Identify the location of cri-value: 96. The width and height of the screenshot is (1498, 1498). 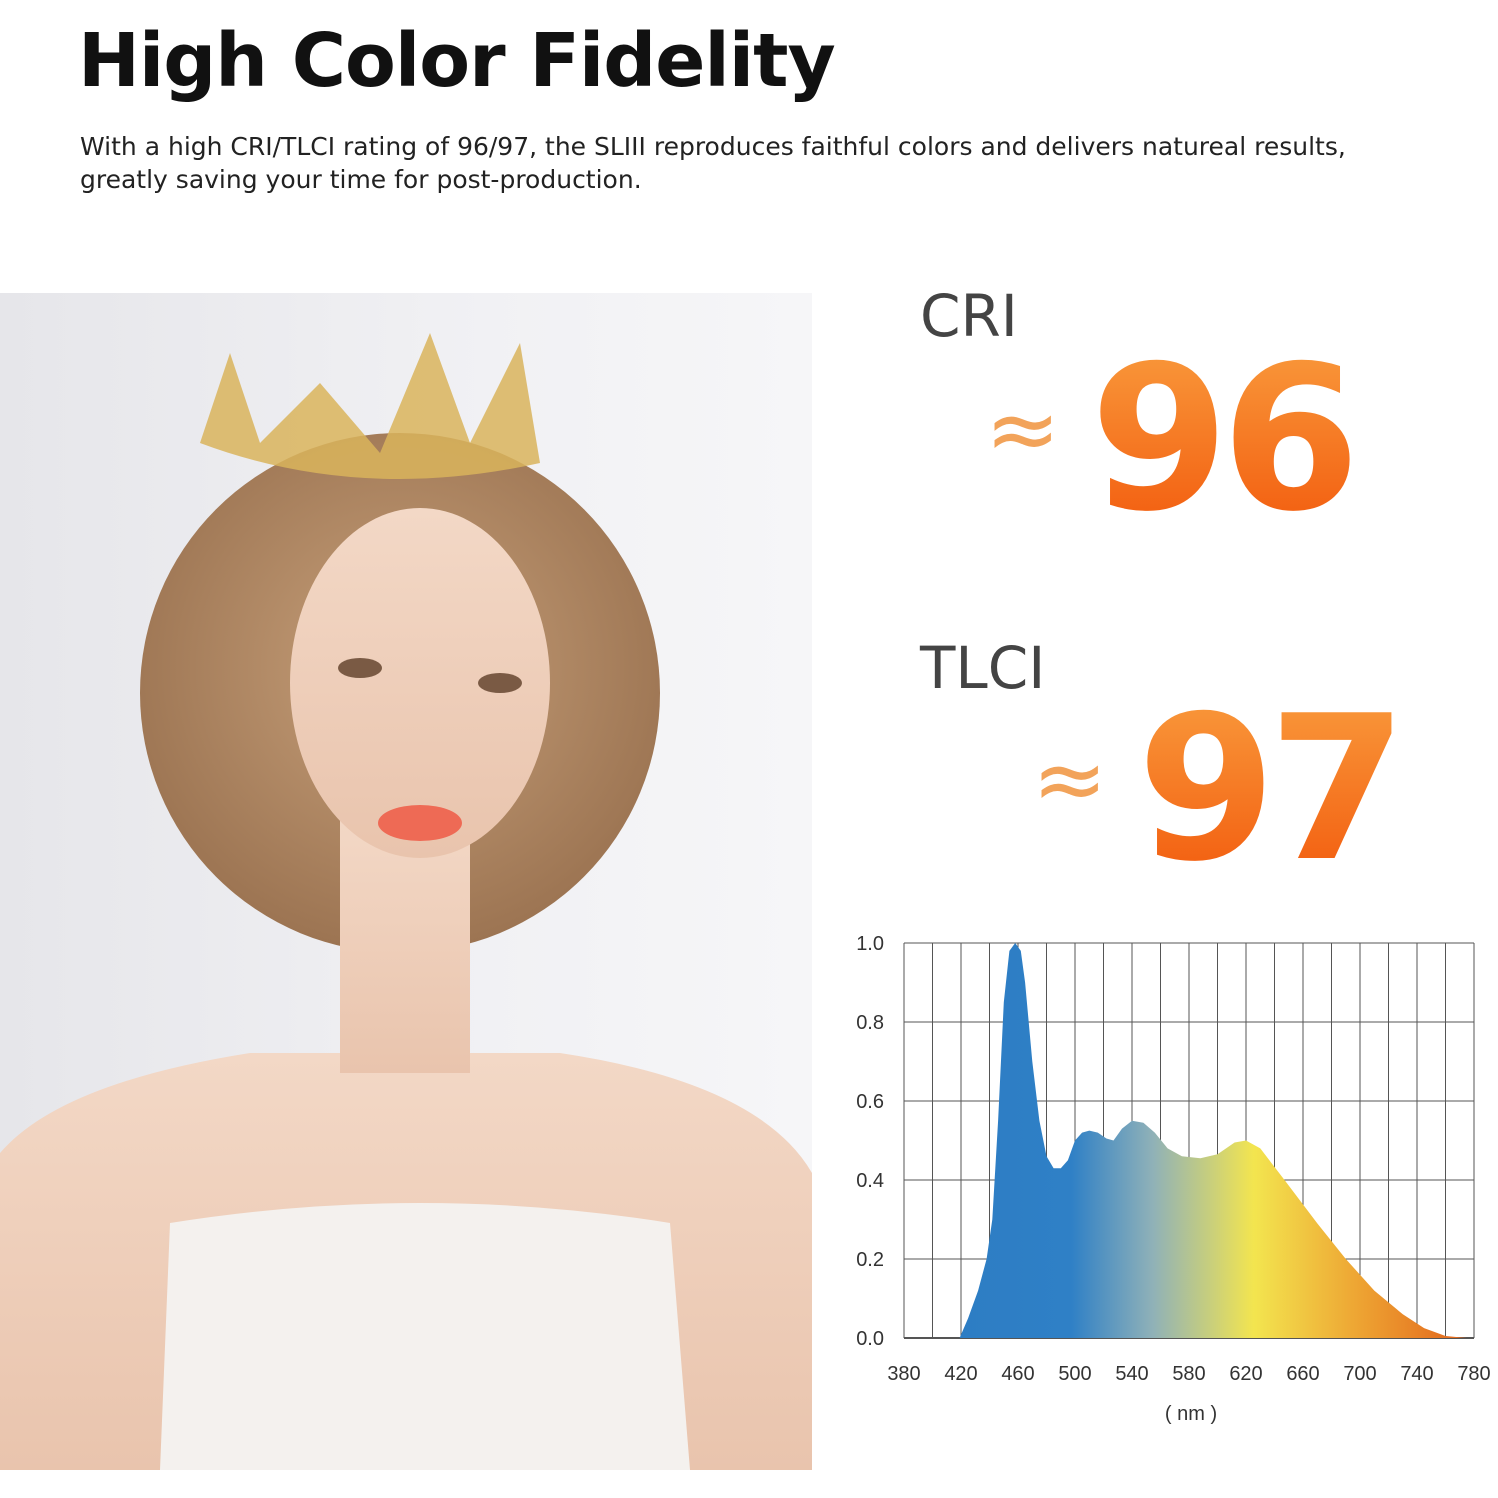
(1225, 439).